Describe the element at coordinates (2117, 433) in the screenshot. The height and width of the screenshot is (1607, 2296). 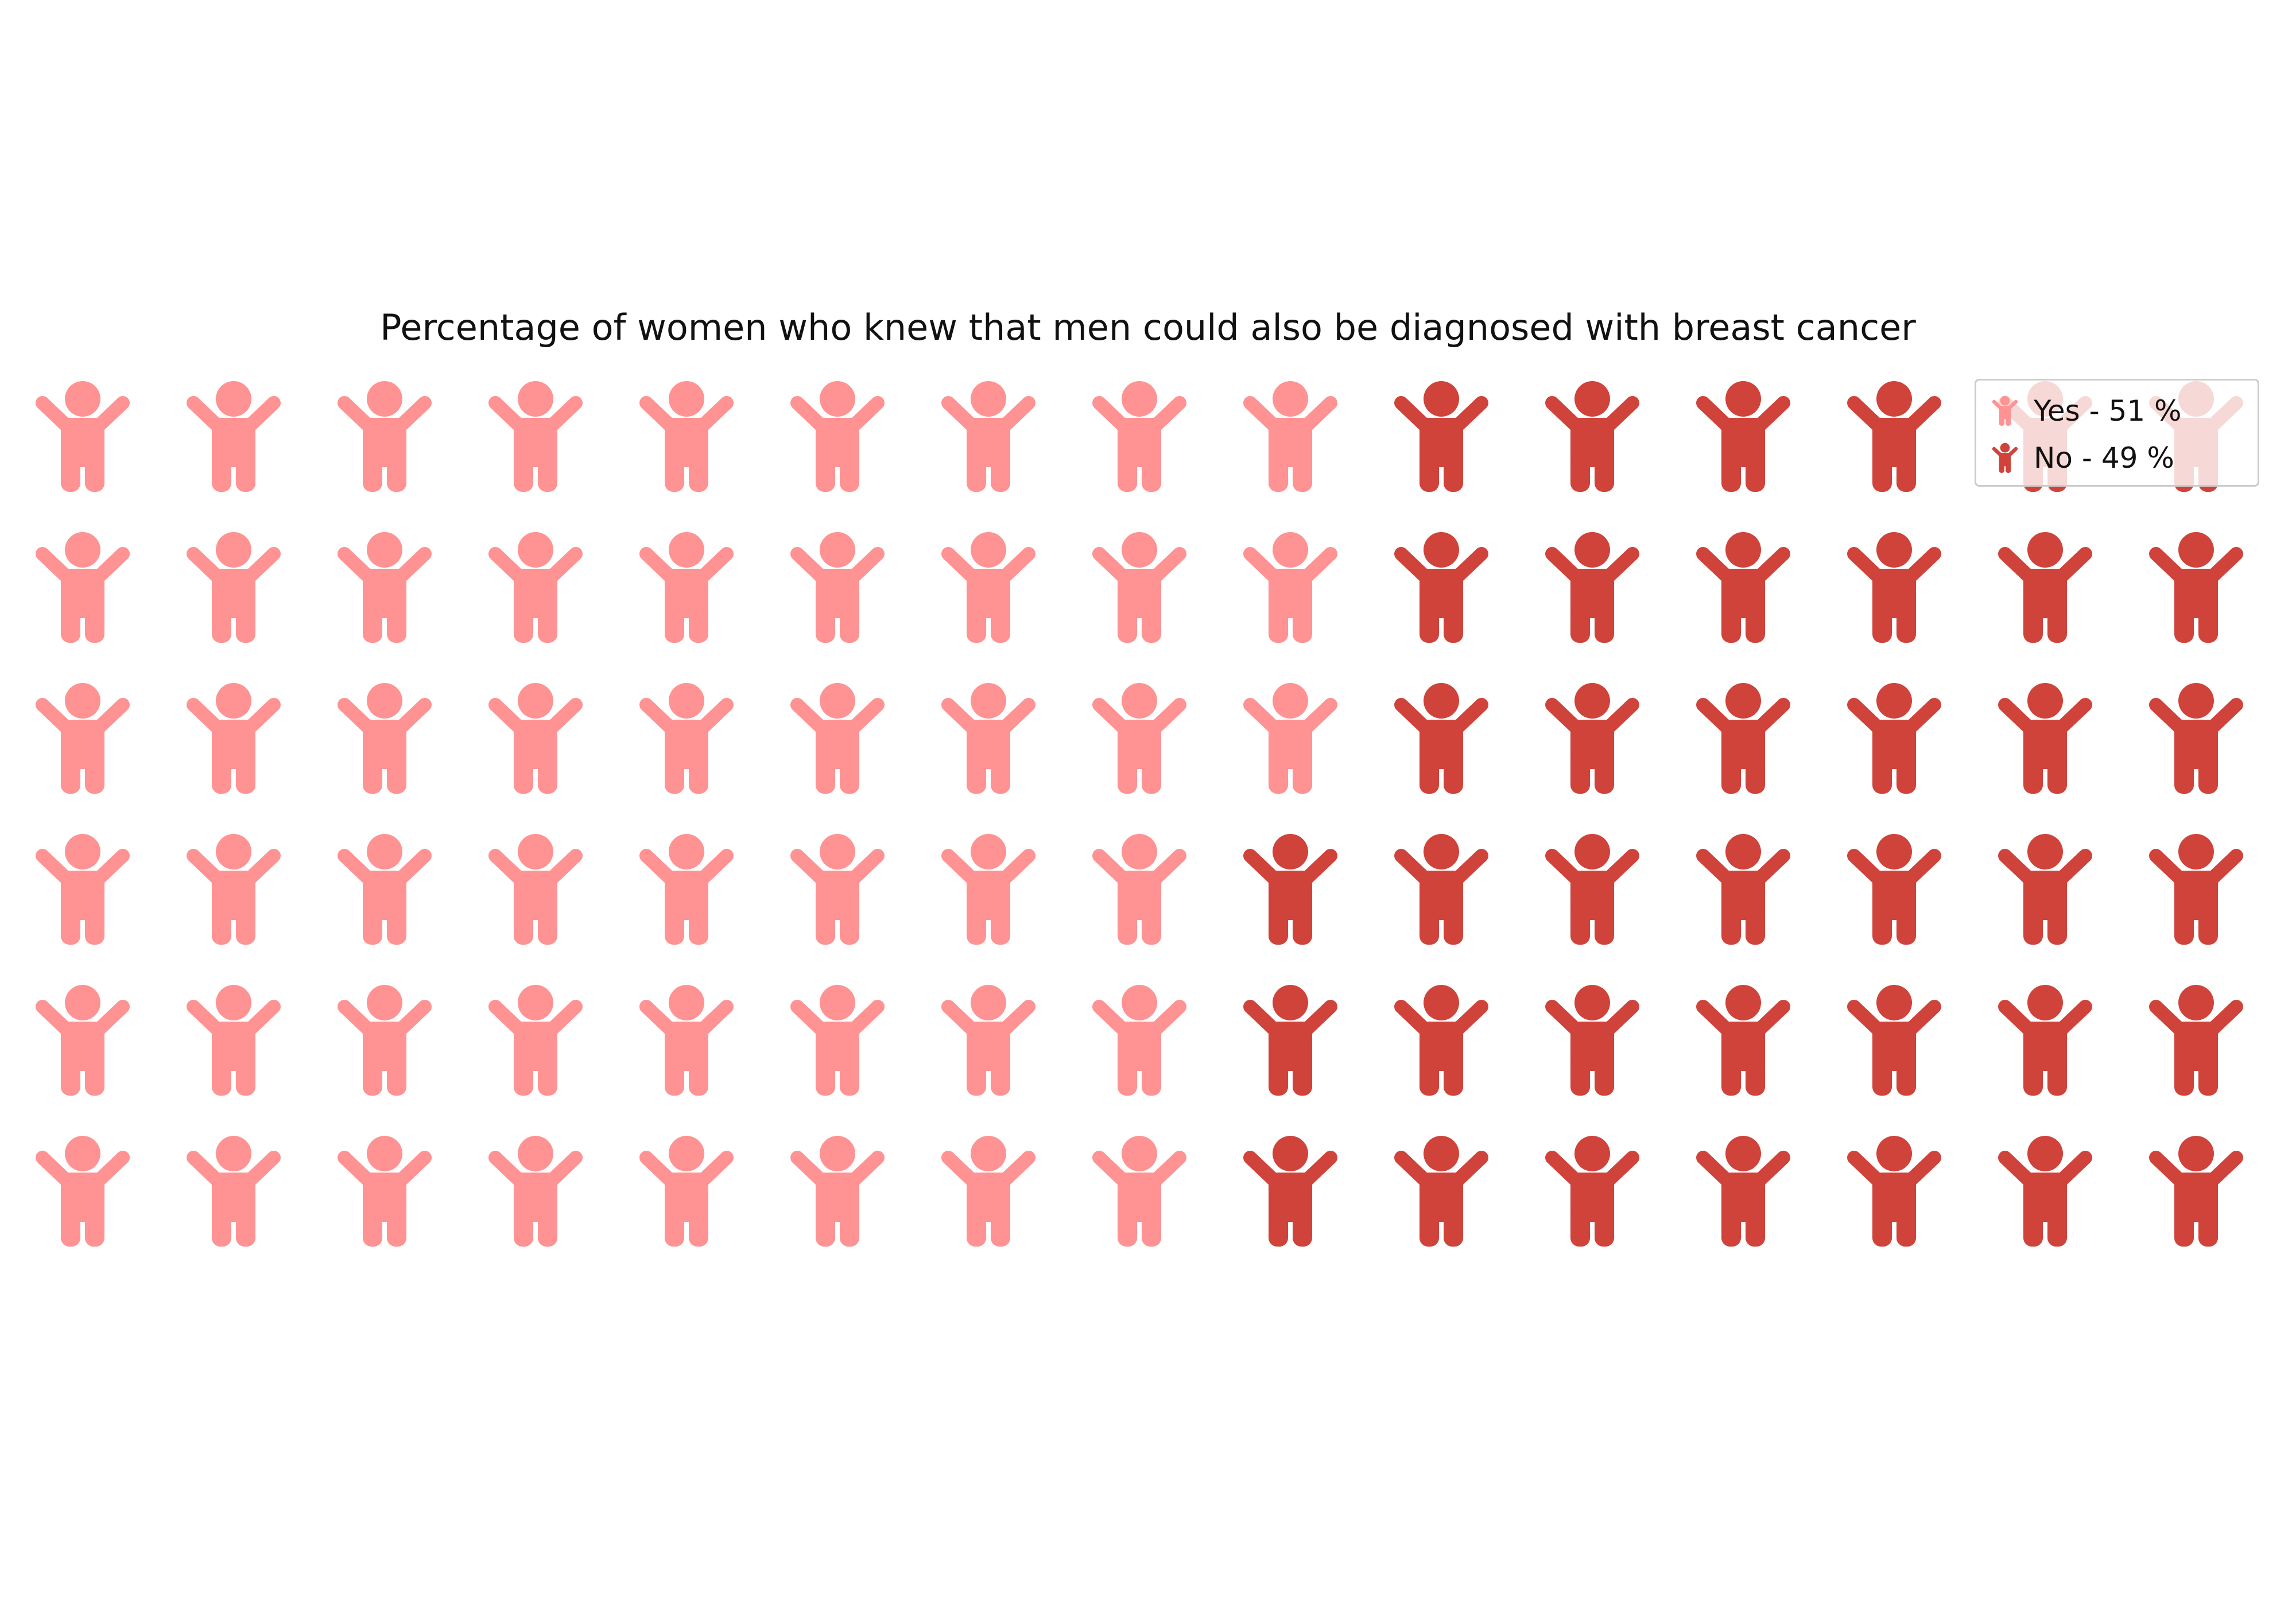
I see `legend: Yes - 51 % No - 49 %` at that location.